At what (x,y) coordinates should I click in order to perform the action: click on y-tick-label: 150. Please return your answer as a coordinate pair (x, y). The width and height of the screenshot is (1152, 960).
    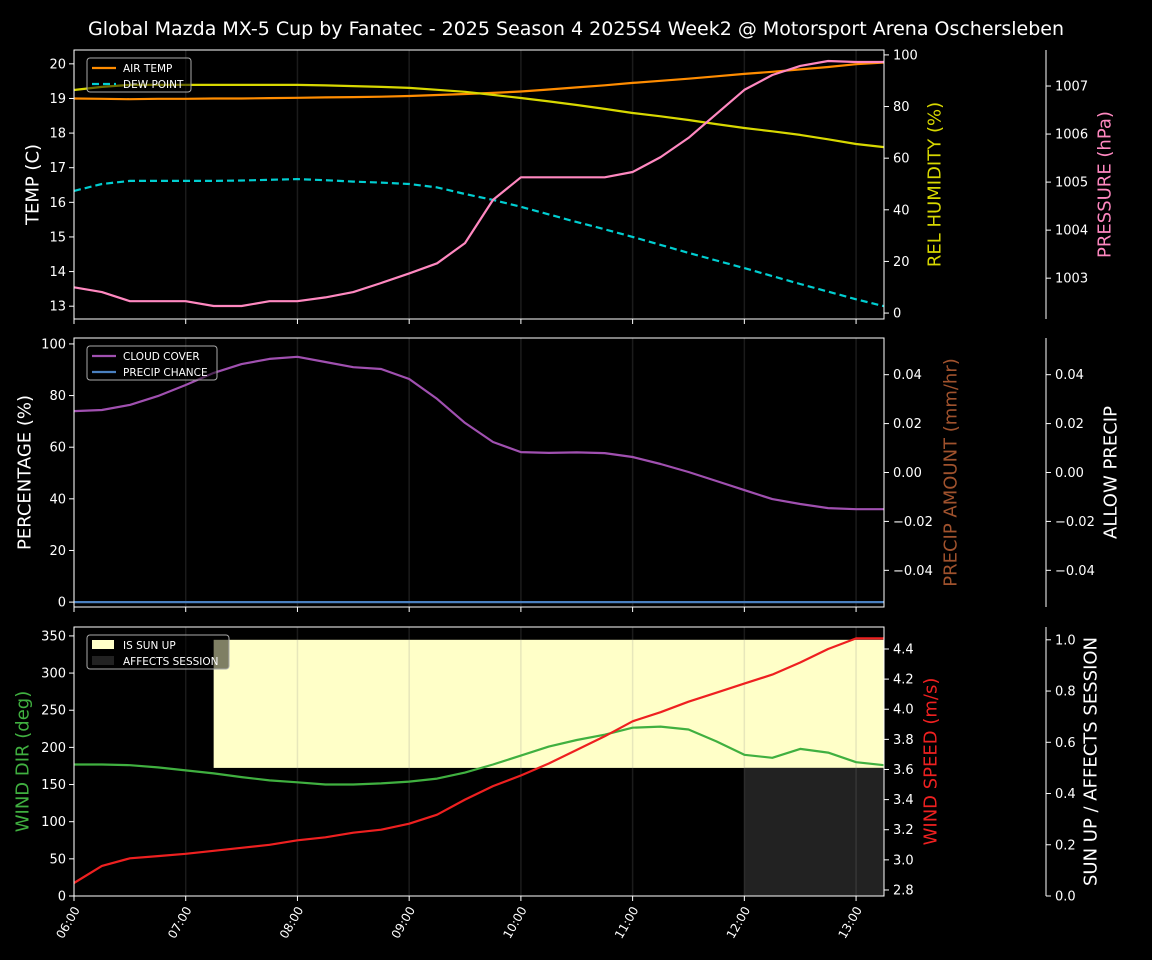
    Looking at the image, I should click on (53, 785).